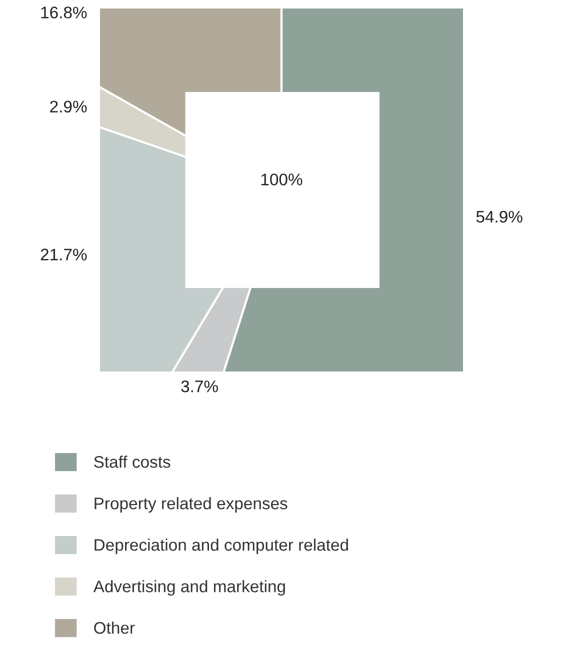 The width and height of the screenshot is (566, 665). Describe the element at coordinates (191, 505) in the screenshot. I see `legend-label: Property related expenses` at that location.